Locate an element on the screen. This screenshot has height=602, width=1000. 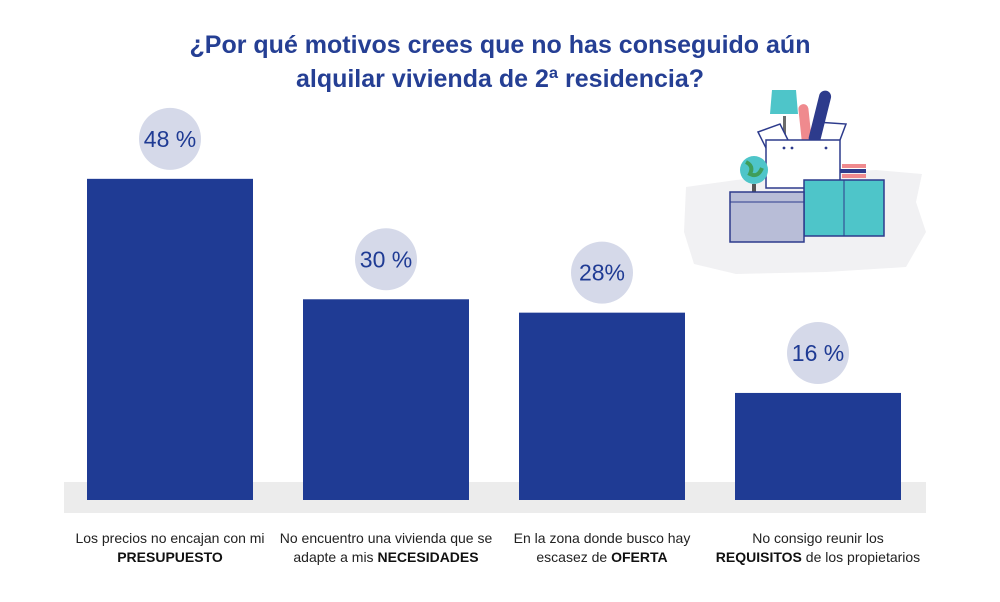
value-label-3: 28% is located at coordinates (602, 273).